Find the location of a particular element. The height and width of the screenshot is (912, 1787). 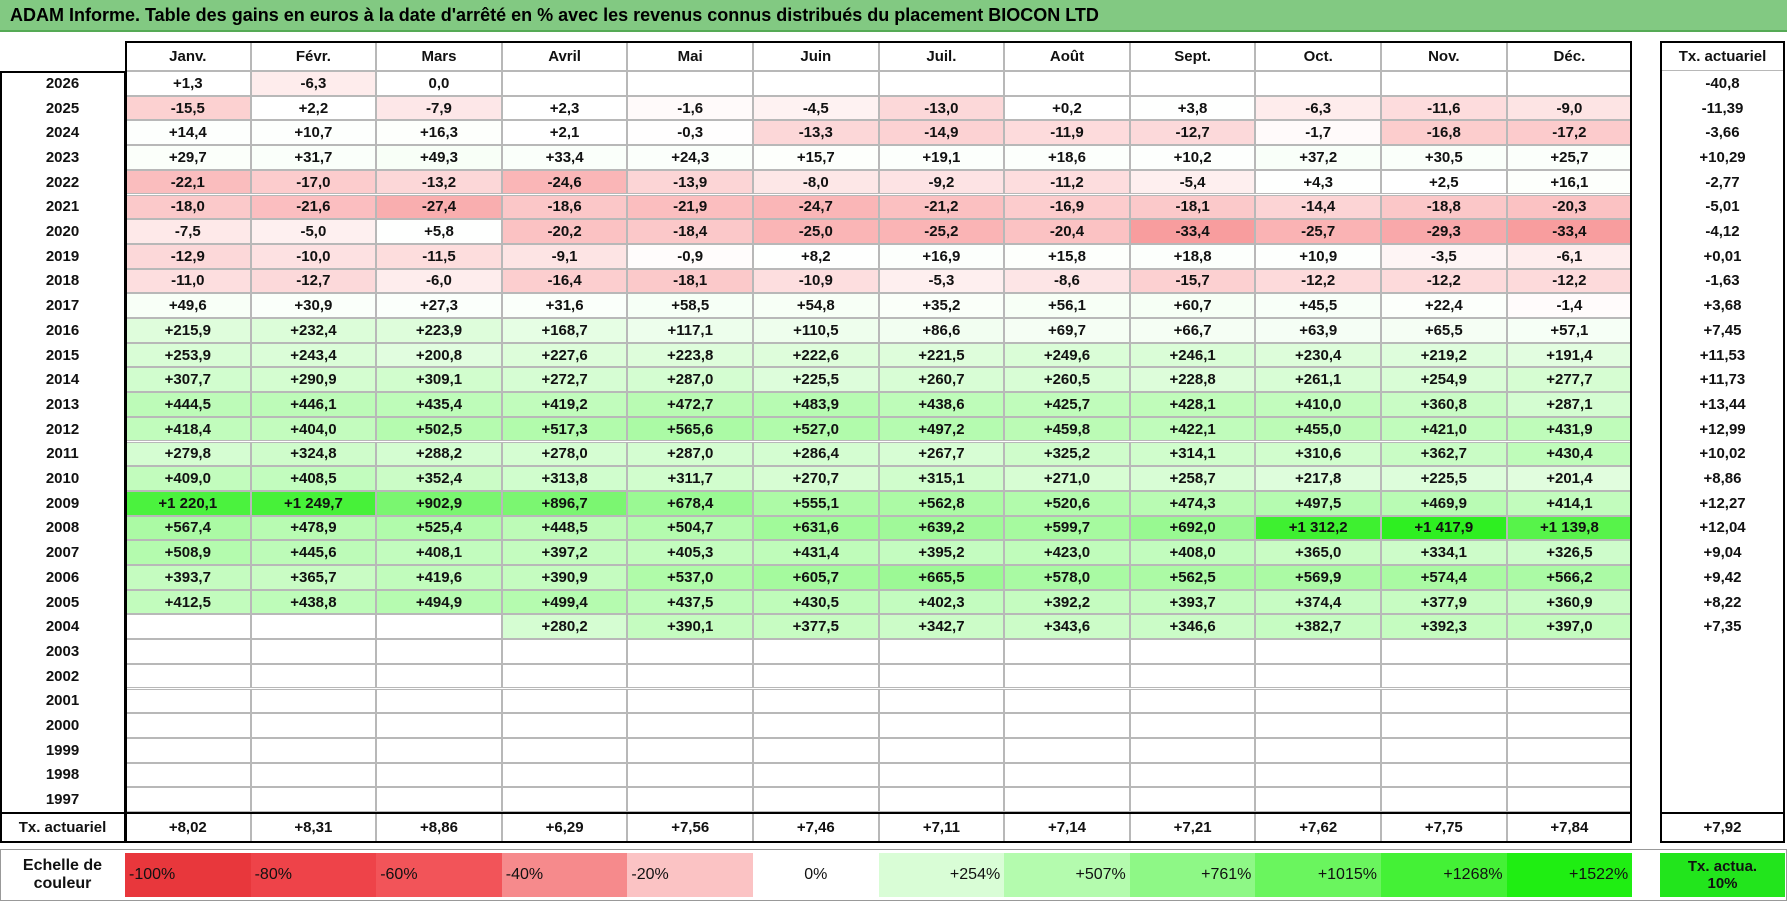

cell: +225,5 is located at coordinates (816, 380).